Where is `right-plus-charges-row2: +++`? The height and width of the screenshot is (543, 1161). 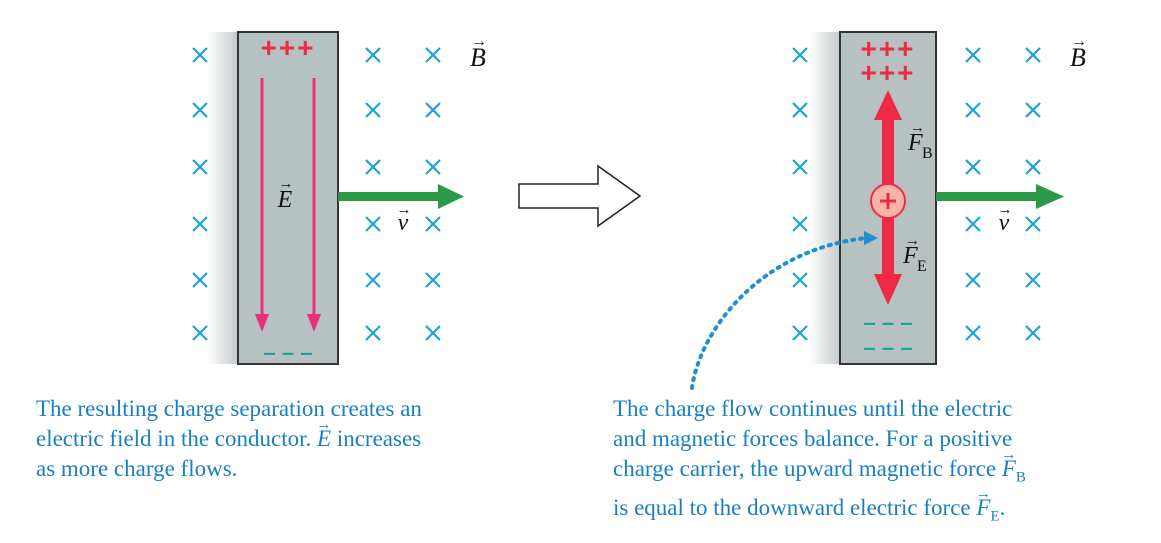 right-plus-charges-row2: +++ is located at coordinates (887, 72).